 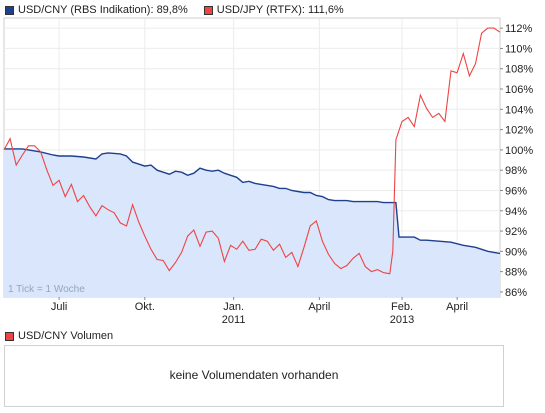 What do you see at coordinates (519, 29) in the screenshot?
I see `y-tick-label: 112%` at bounding box center [519, 29].